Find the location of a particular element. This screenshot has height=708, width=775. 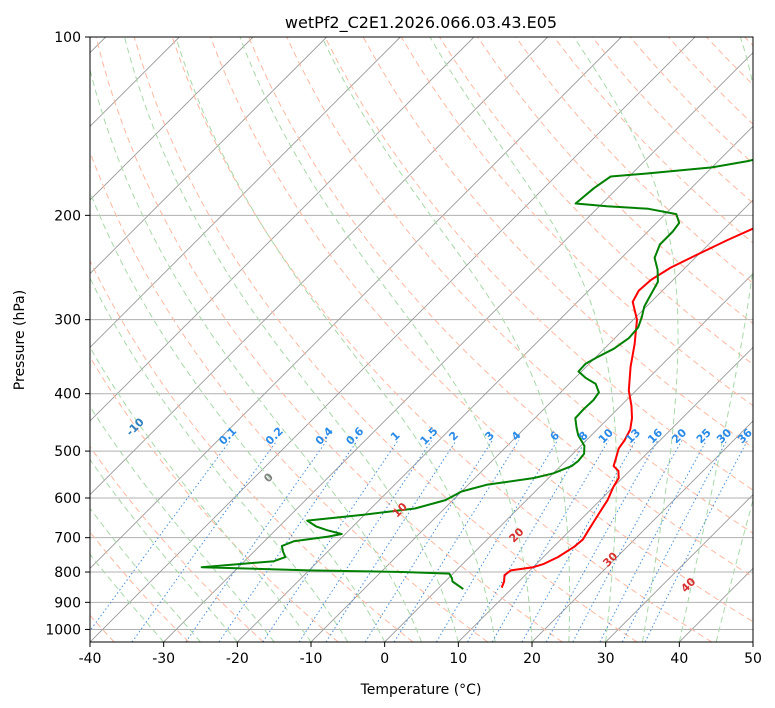

y-tick-label: 700 is located at coordinates (67, 539).